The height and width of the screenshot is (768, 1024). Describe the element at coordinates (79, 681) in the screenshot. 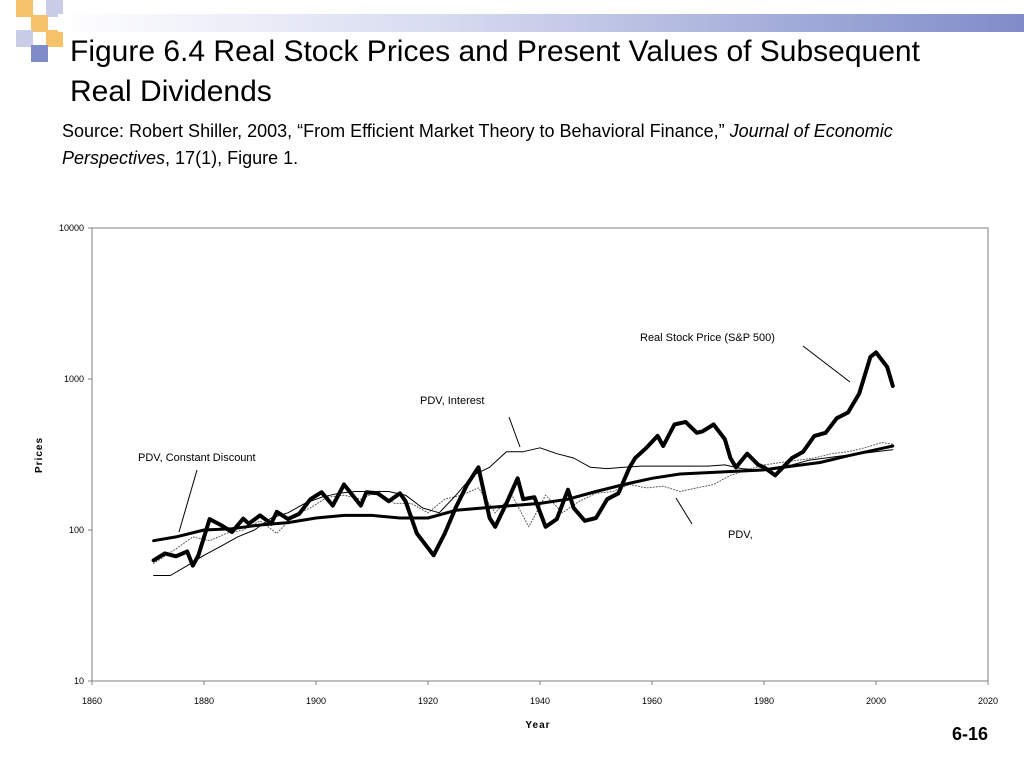

I see `y-tick-label: 10` at that location.